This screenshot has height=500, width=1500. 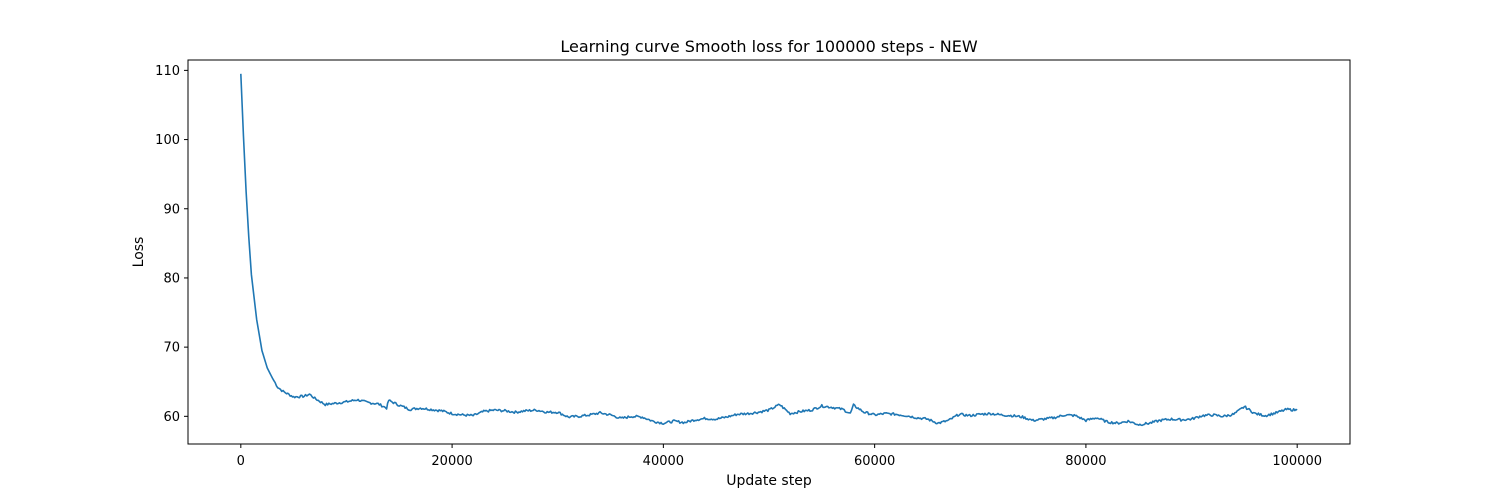 What do you see at coordinates (167, 140) in the screenshot?
I see `y-tick-label: 100` at bounding box center [167, 140].